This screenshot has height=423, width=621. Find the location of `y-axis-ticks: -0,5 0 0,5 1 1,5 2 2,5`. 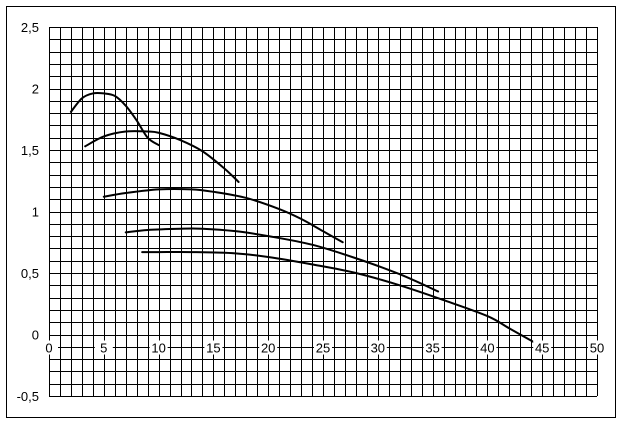

y-axis-ticks: -0,5 0 0,5 1 1,5 2 2,5 is located at coordinates (28, 212).